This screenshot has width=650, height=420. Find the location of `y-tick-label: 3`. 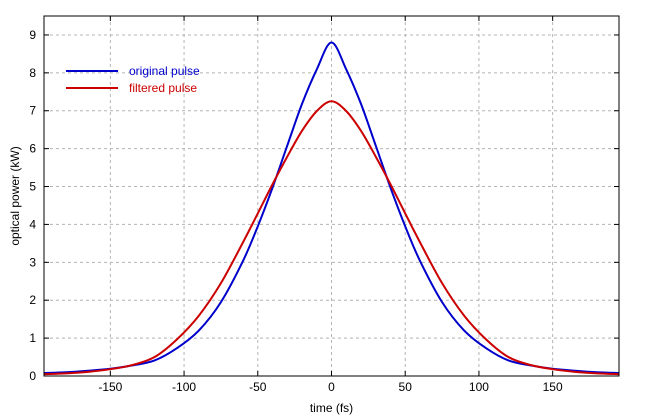

y-tick-label: 3 is located at coordinates (32, 262).